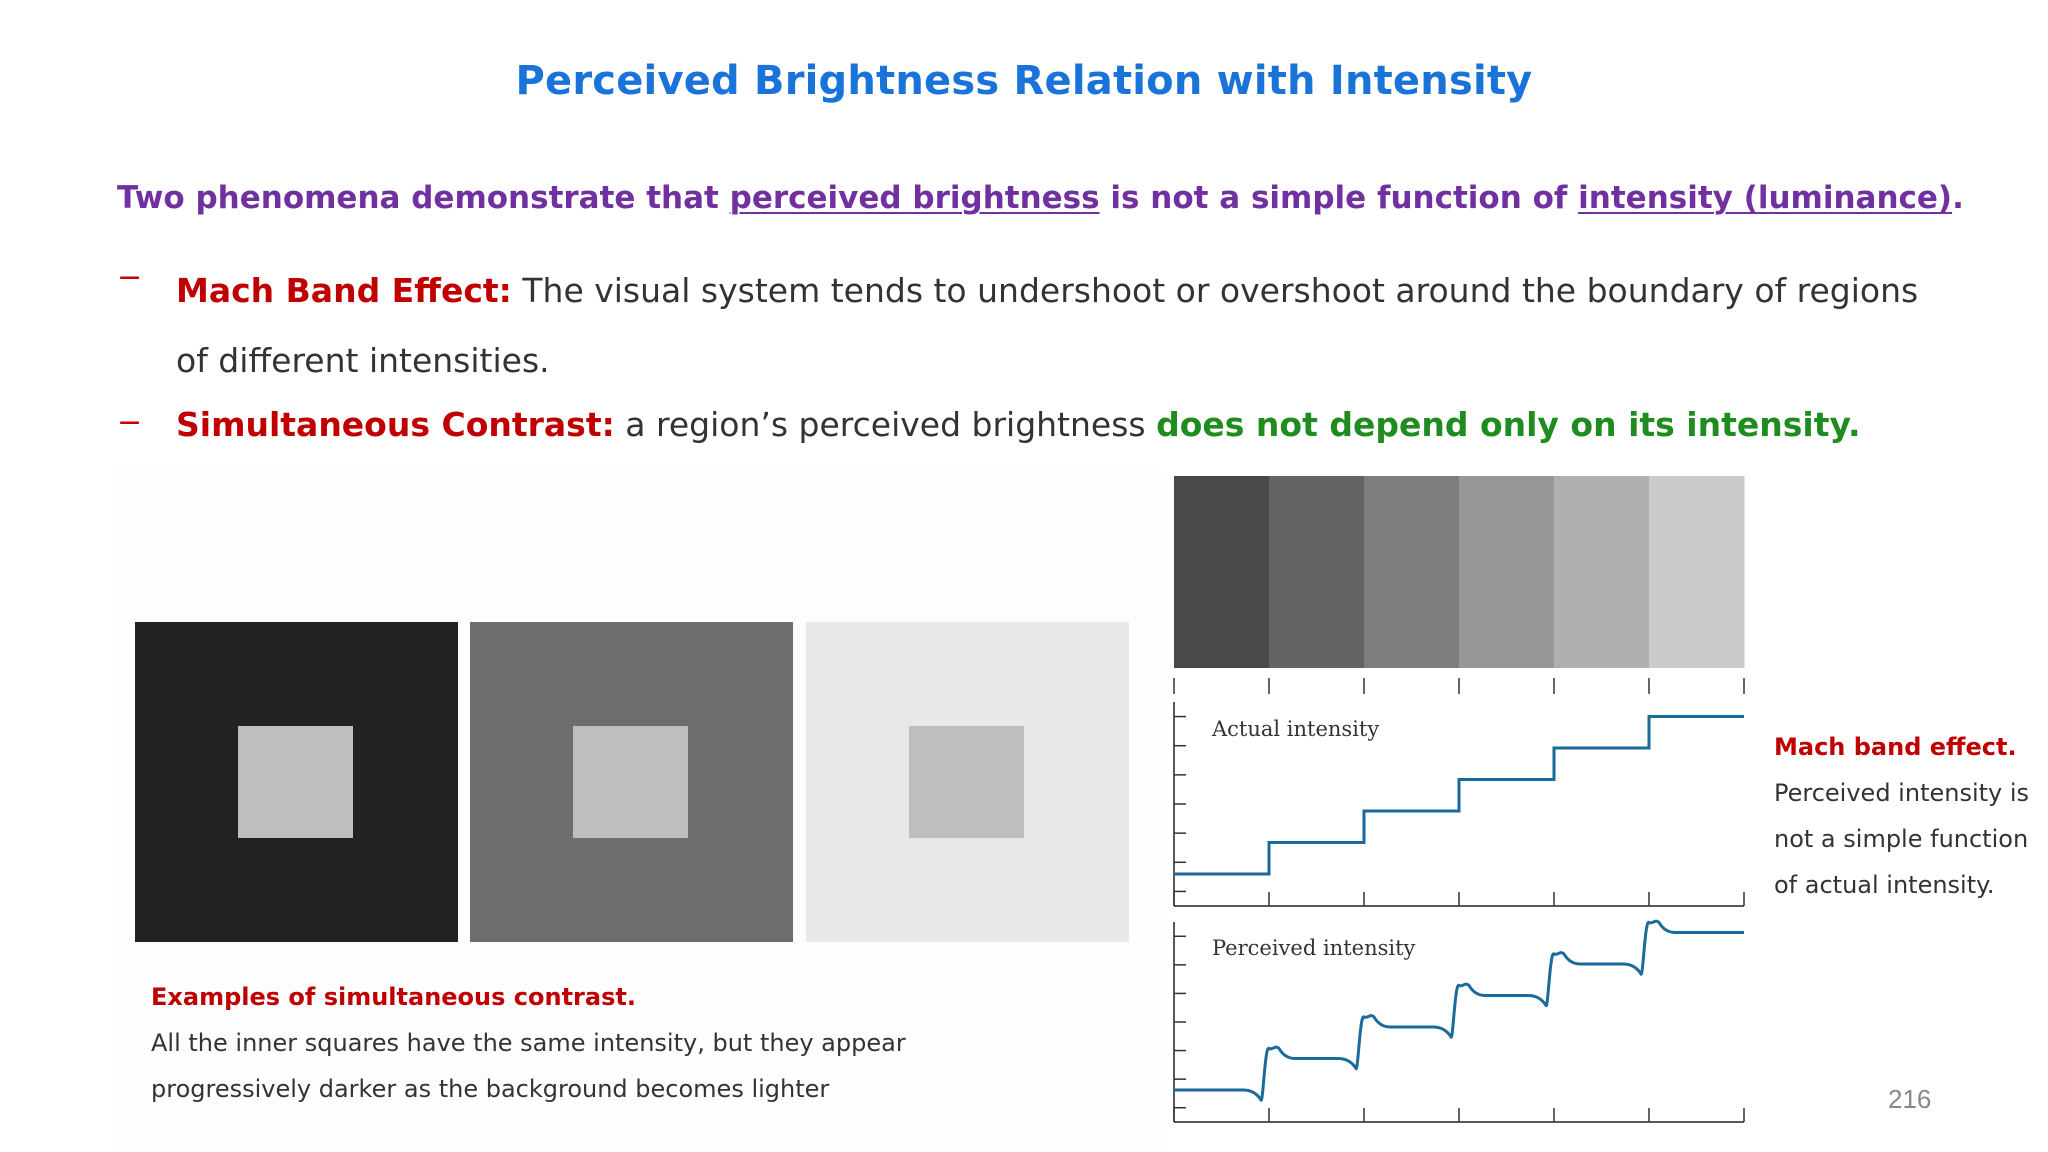  What do you see at coordinates (393, 997) in the screenshot?
I see `sc-caption-heading: Examples of simultaneous contrast.` at bounding box center [393, 997].